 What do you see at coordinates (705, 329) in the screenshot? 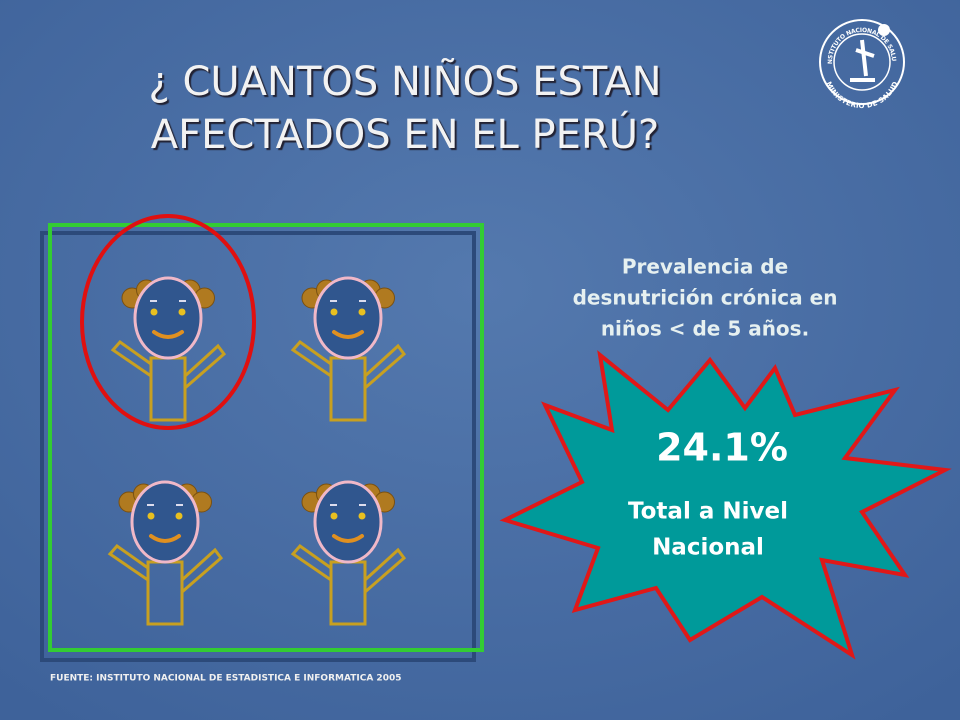
I see `subtitle-line: niños < de 5 años.` at bounding box center [705, 329].